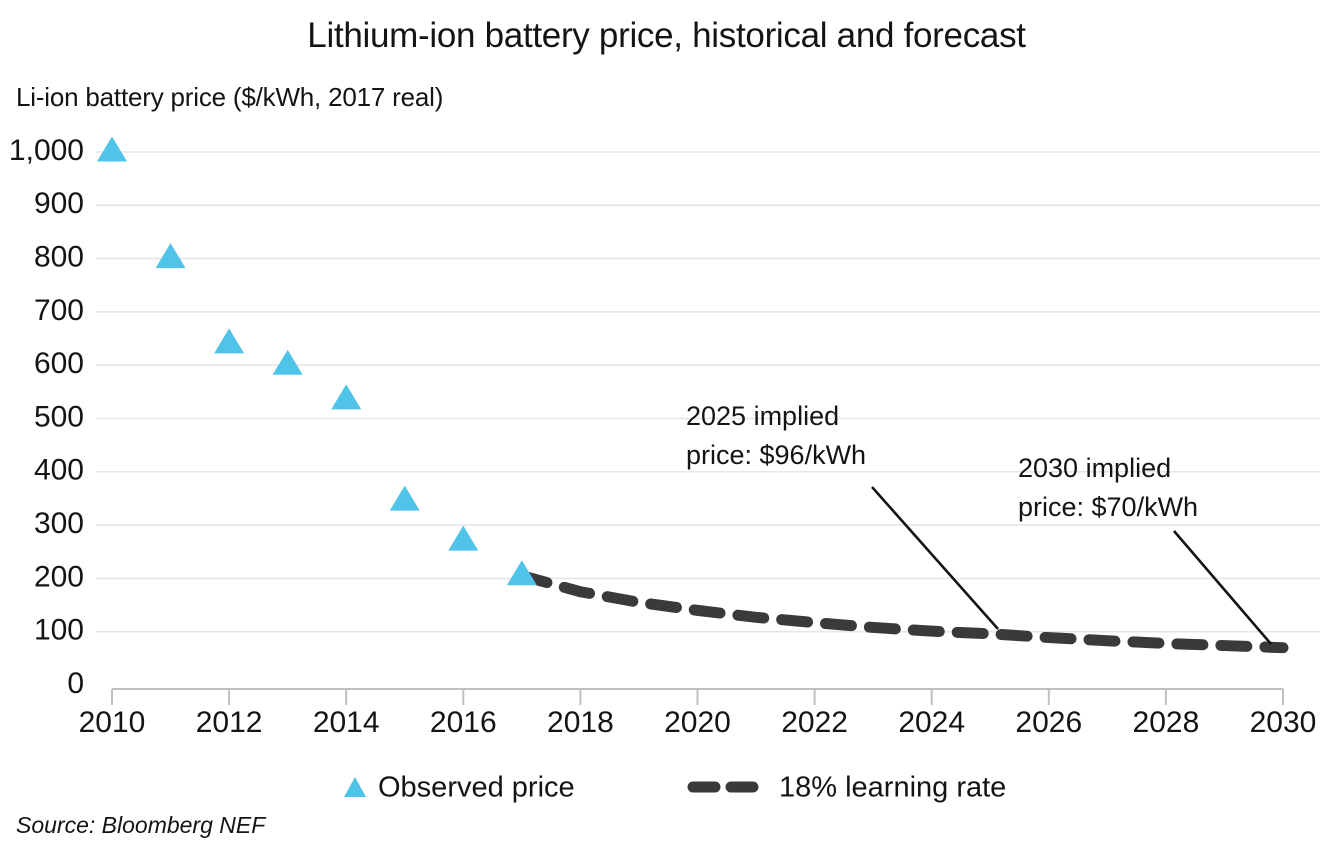 Image resolution: width=1333 pixels, height=852 pixels. What do you see at coordinates (75, 683) in the screenshot?
I see `y-axis-tick-label: 0` at bounding box center [75, 683].